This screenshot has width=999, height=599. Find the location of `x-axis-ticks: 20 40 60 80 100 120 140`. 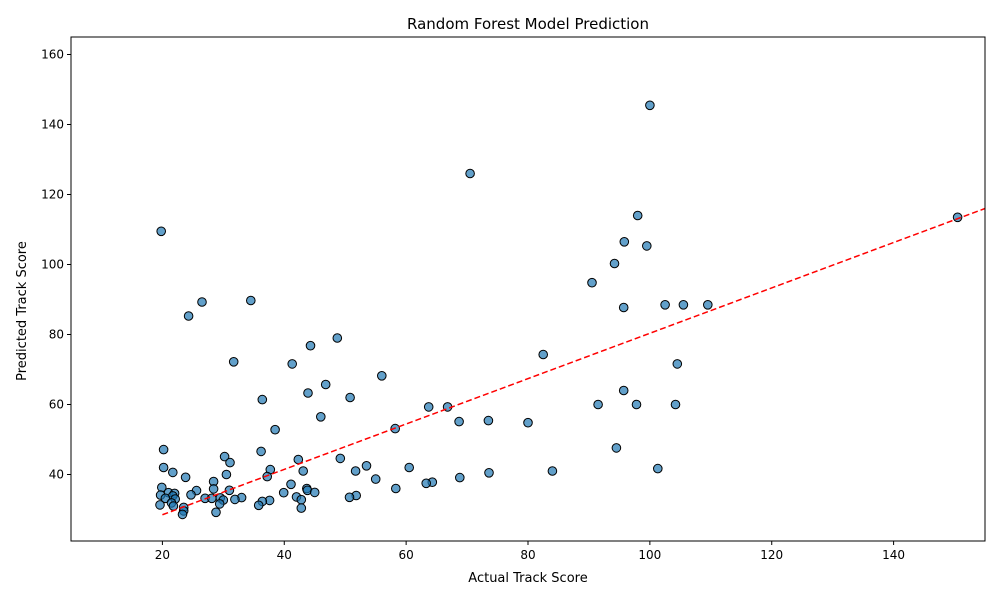

x-axis-ticks: 20 40 60 80 100 120 140 is located at coordinates (530, 551).